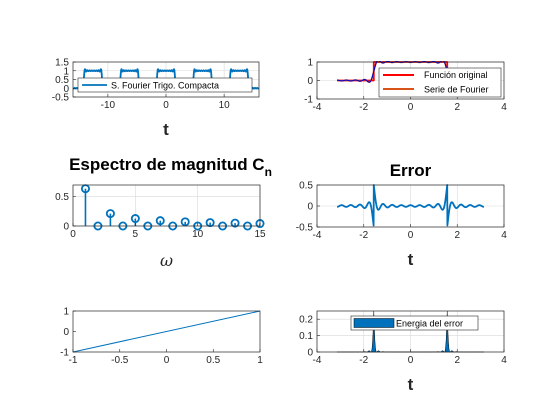 The height and width of the screenshot is (420, 560). I want to click on x-axis-label: ω, so click(166, 260).